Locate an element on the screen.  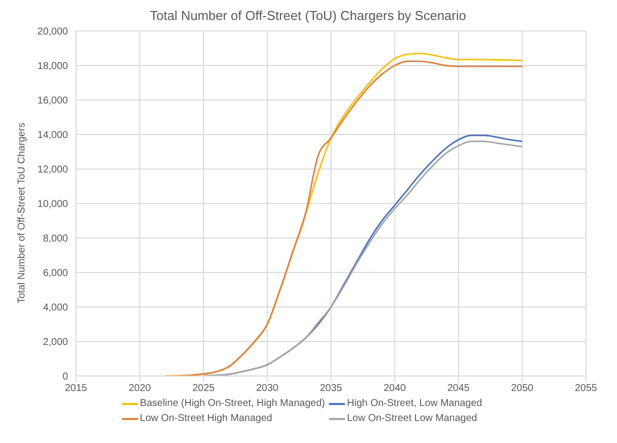
y-tick-label: 10,000 is located at coordinates (52, 204).